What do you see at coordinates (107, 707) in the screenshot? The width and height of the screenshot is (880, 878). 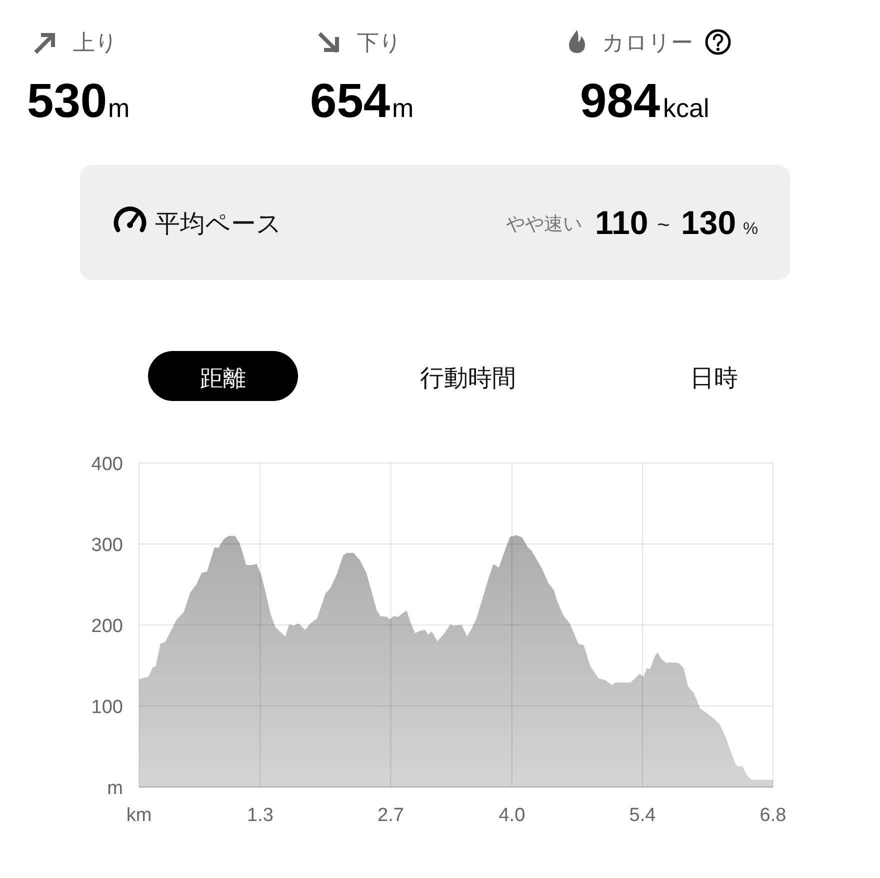 I see `y-tick-label: 100` at bounding box center [107, 707].